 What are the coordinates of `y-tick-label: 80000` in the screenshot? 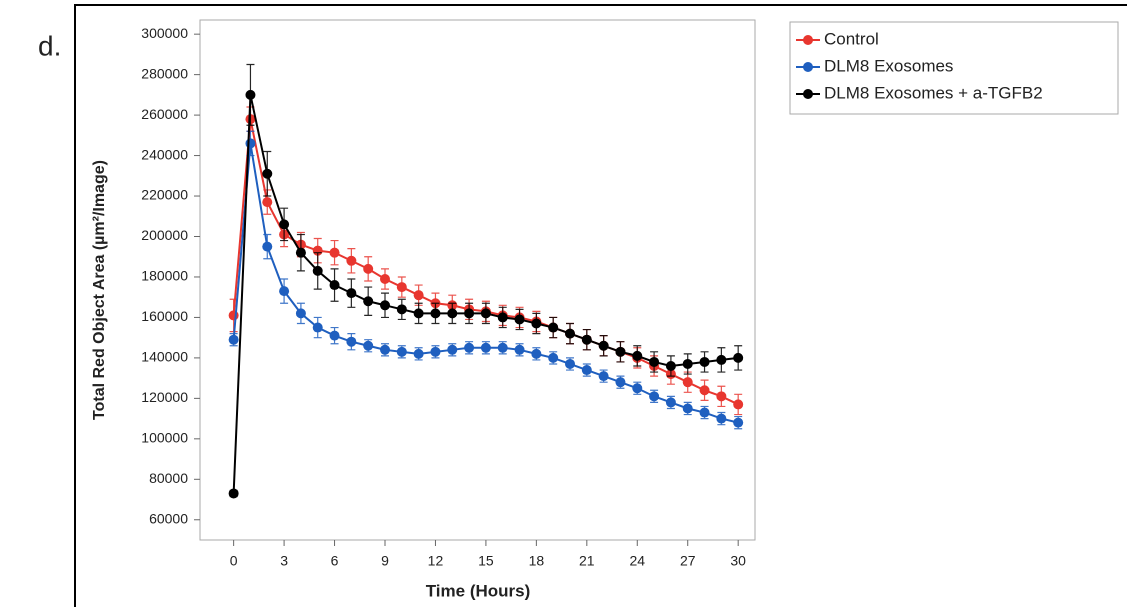 It's located at (168, 478).